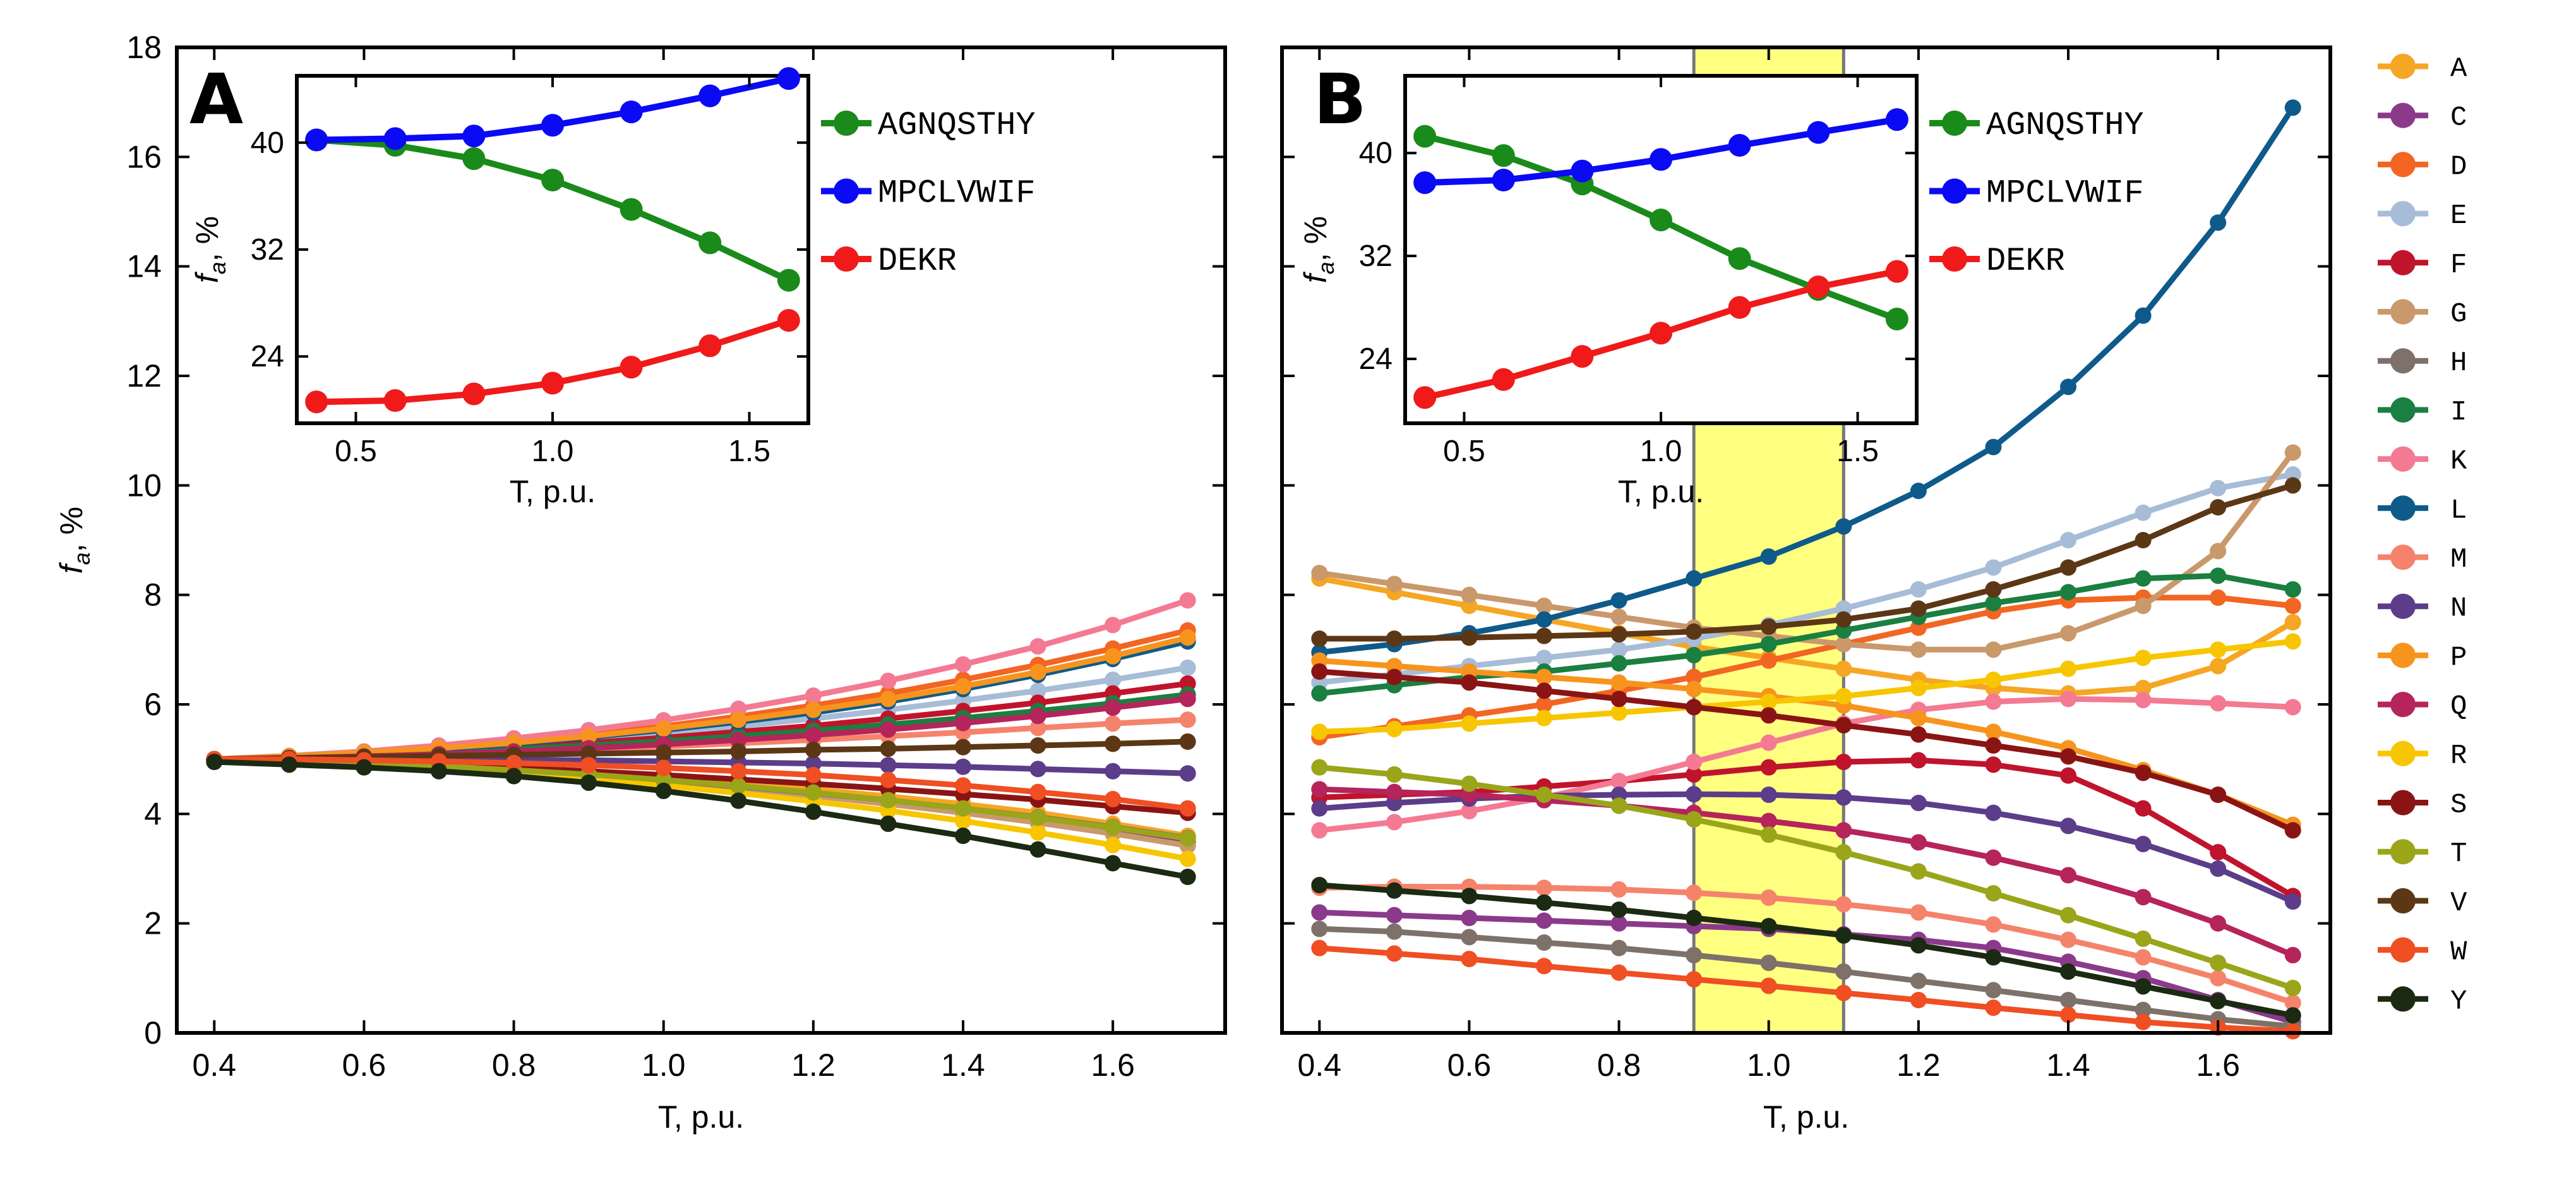 This screenshot has width=2576, height=1182. Describe the element at coordinates (553, 451) in the screenshot. I see `inset-x-tick-label: 1.0` at that location.